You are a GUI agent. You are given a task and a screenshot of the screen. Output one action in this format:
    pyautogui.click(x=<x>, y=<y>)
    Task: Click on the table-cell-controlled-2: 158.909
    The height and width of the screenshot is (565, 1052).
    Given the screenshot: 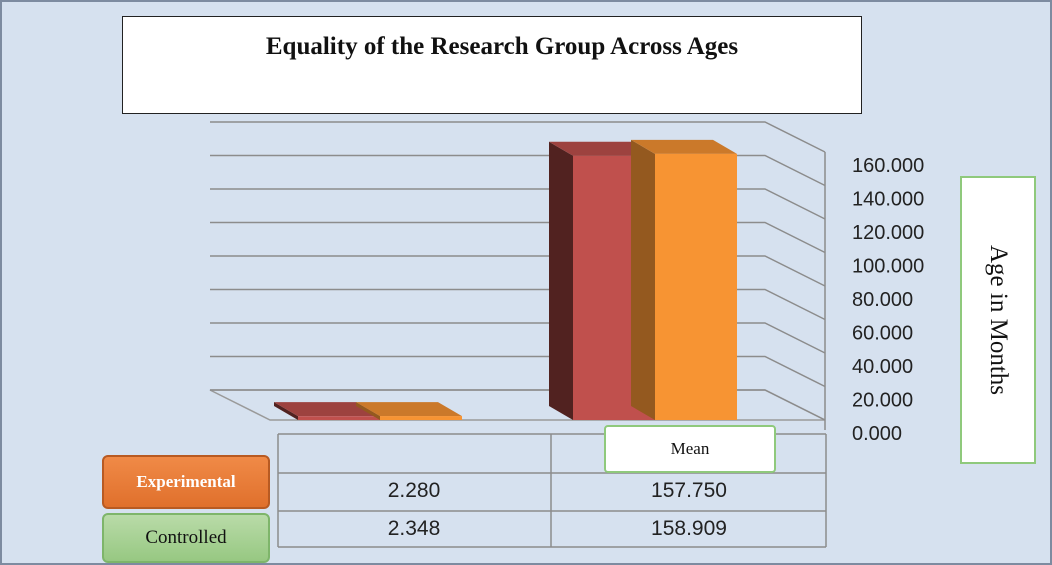 What is the action you would take?
    pyautogui.click(x=689, y=528)
    